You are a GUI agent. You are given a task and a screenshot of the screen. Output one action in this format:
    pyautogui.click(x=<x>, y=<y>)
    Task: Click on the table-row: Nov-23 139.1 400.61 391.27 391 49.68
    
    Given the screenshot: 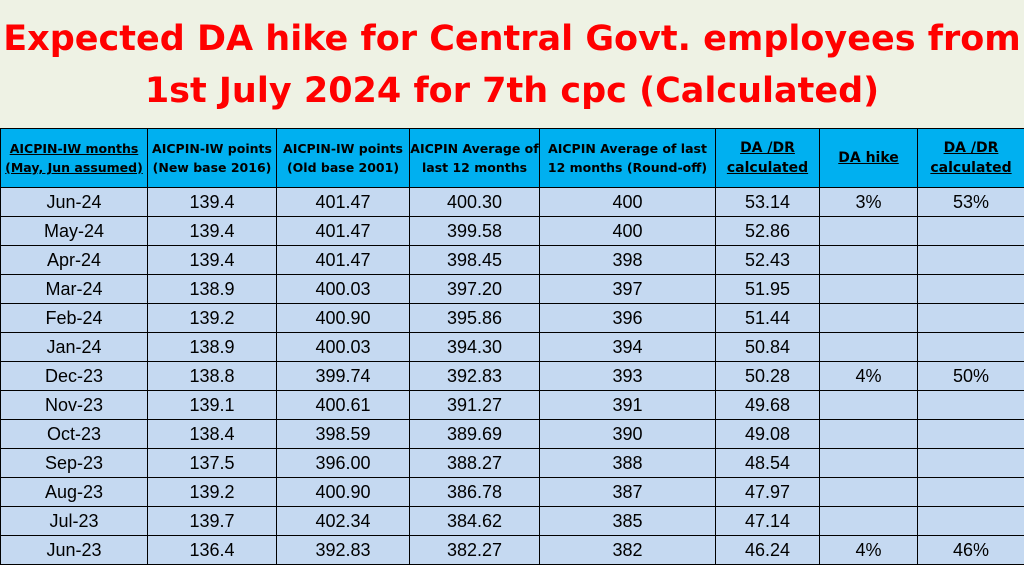 What is the action you would take?
    pyautogui.click(x=512, y=405)
    